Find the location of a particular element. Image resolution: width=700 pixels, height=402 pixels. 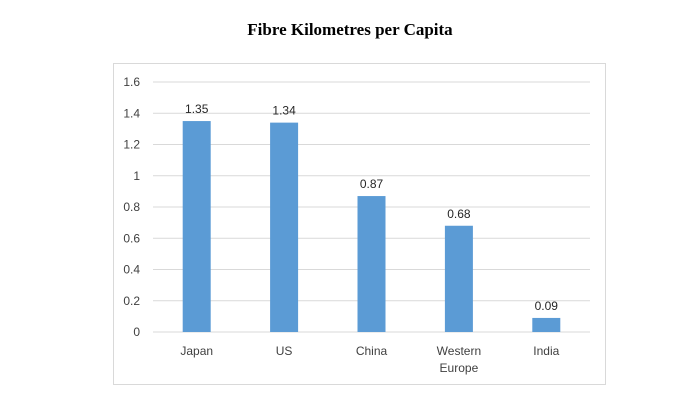

y-tick-label: 1.2 is located at coordinates (131, 145).